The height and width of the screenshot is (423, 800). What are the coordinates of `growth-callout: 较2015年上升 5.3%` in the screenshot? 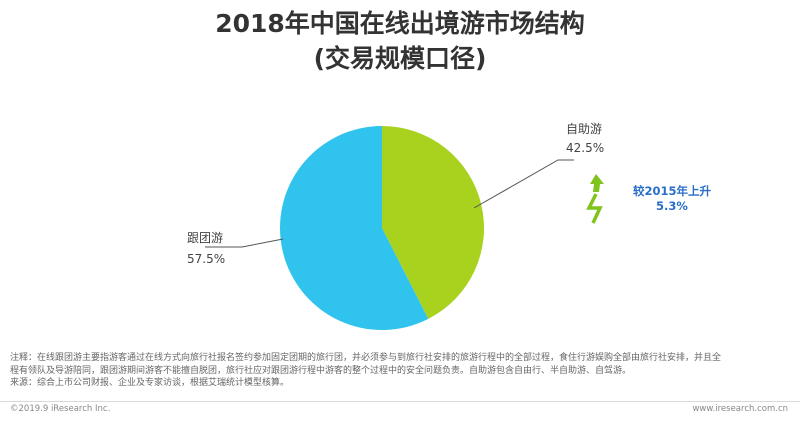 It's located at (672, 199).